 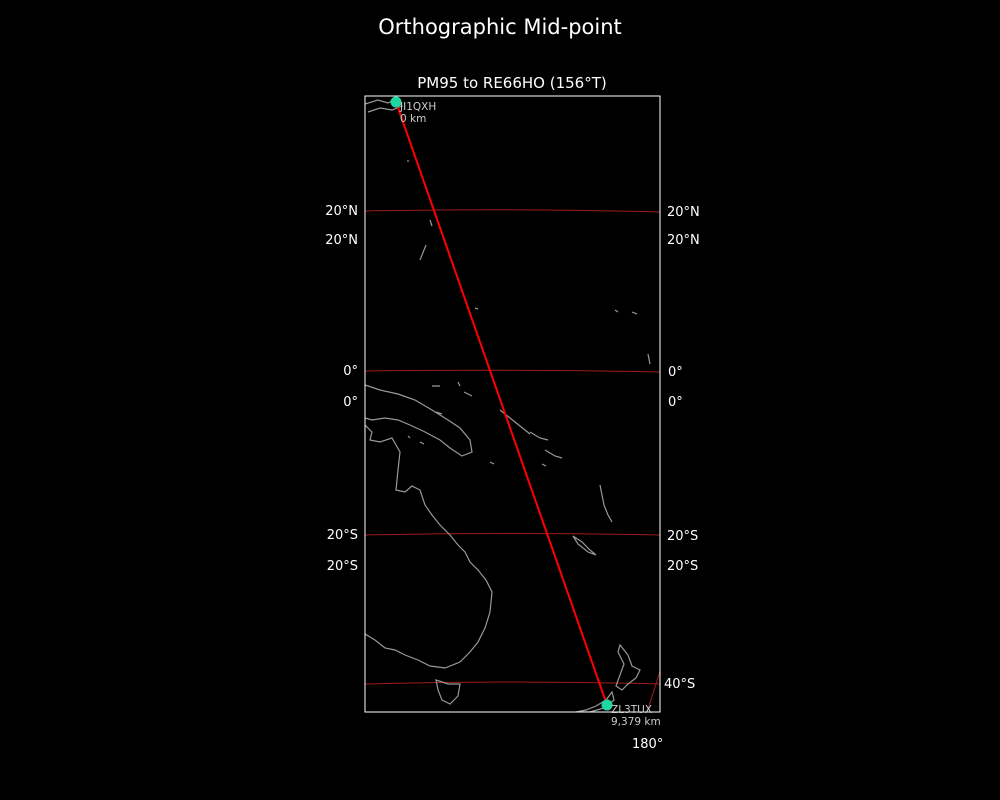 What do you see at coordinates (682, 448) in the screenshot?
I see `lat-labels-right: 20°N 20°N 0° 0° 20°S 20°S 40°S` at bounding box center [682, 448].